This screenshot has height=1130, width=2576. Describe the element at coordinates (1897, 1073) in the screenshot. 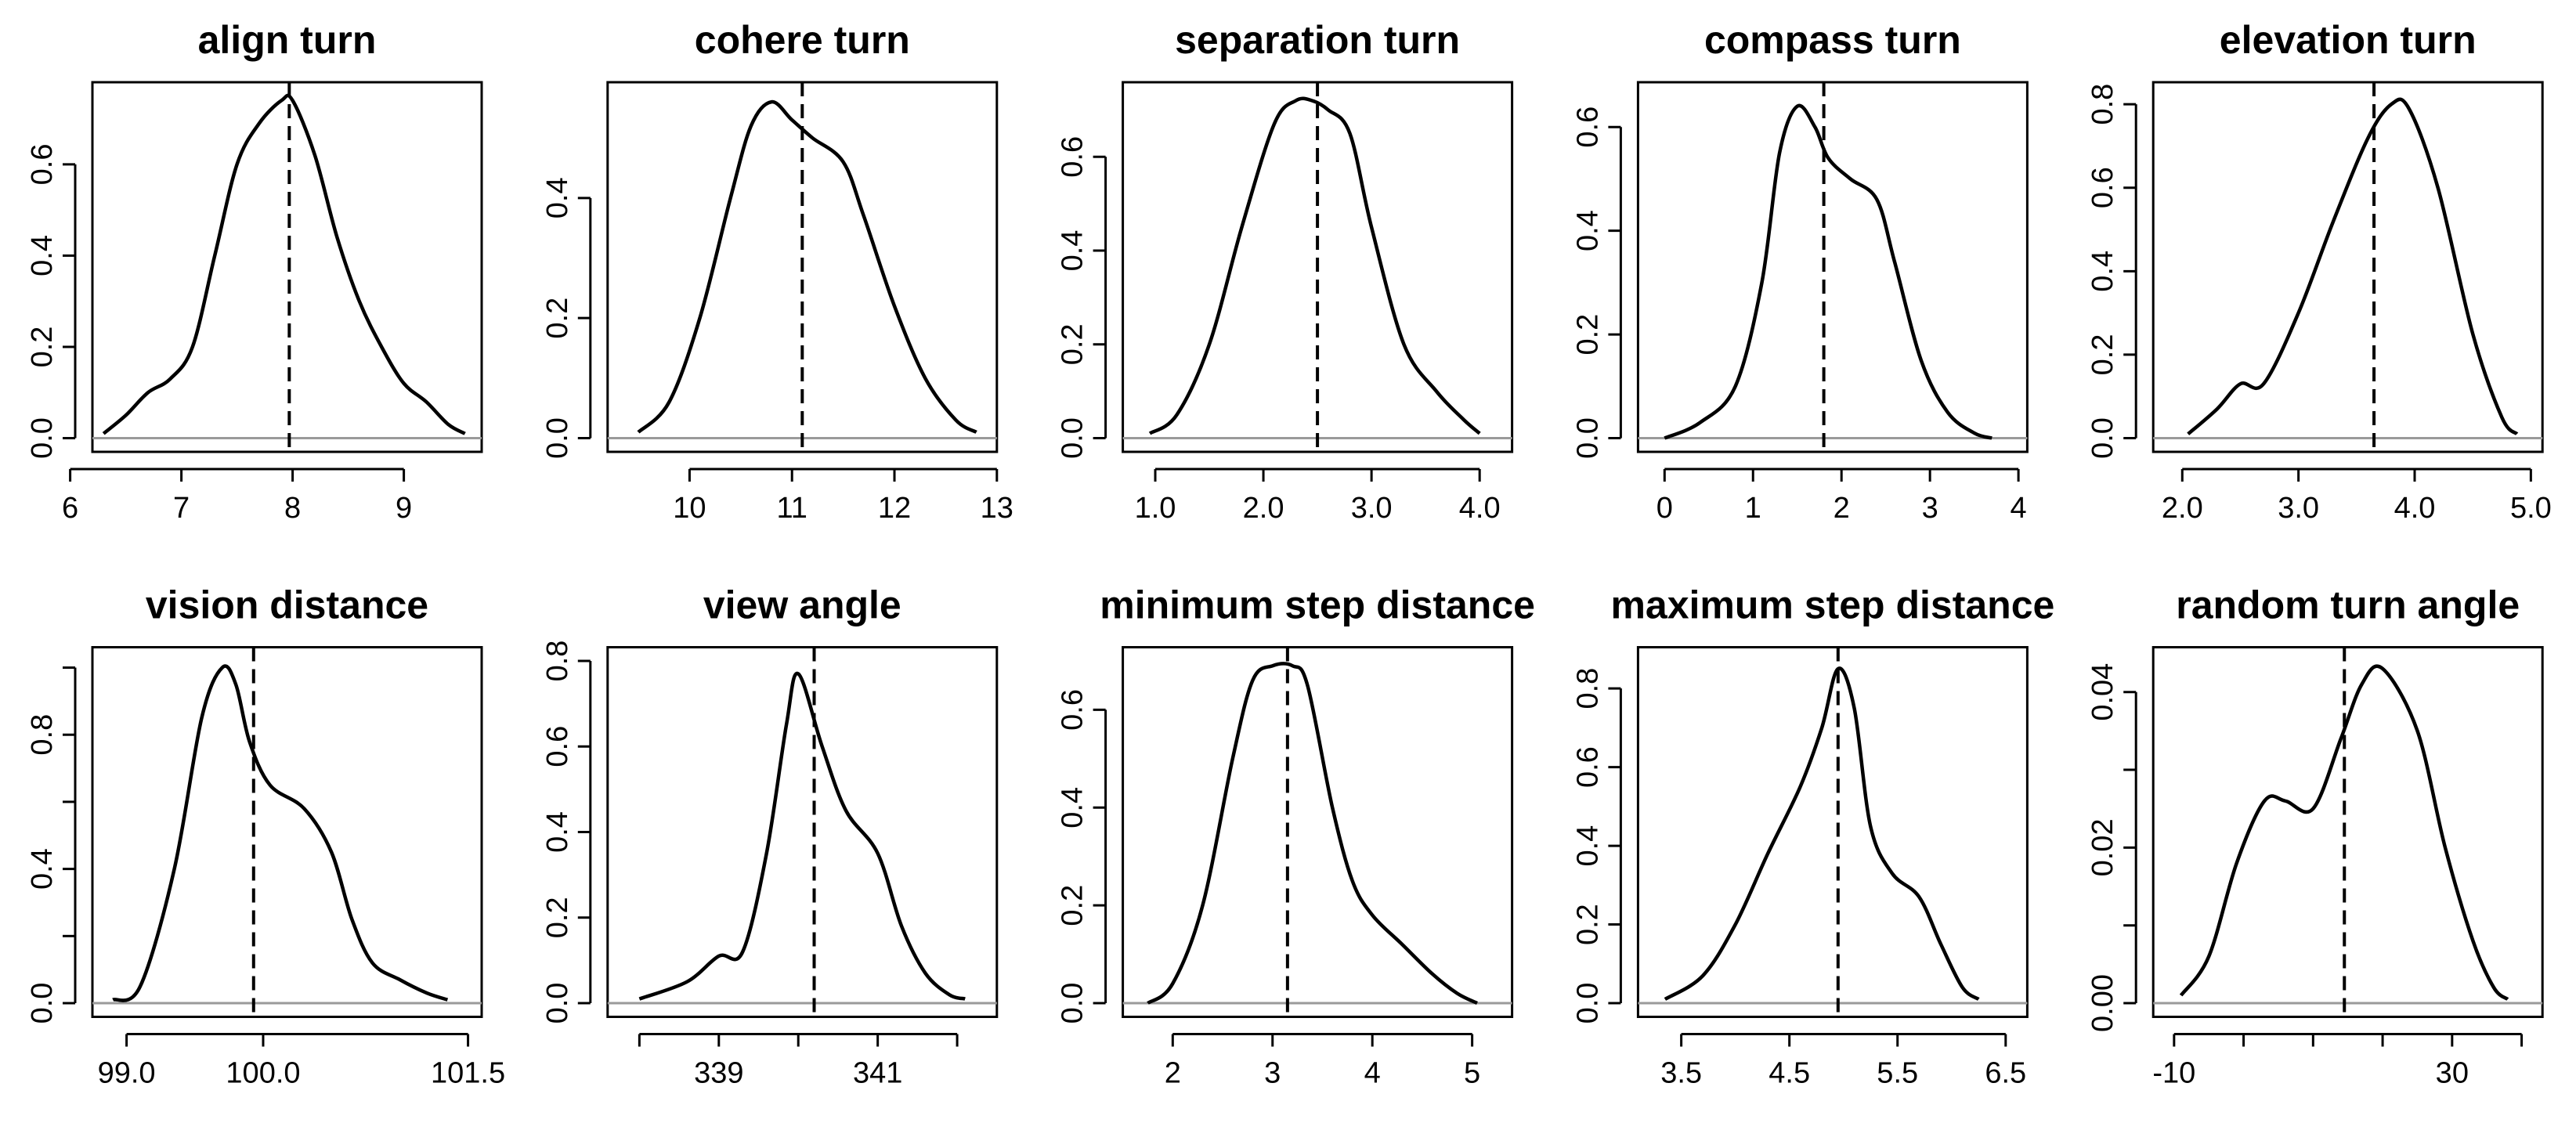

I see `x-tick-label: 5.5` at that location.